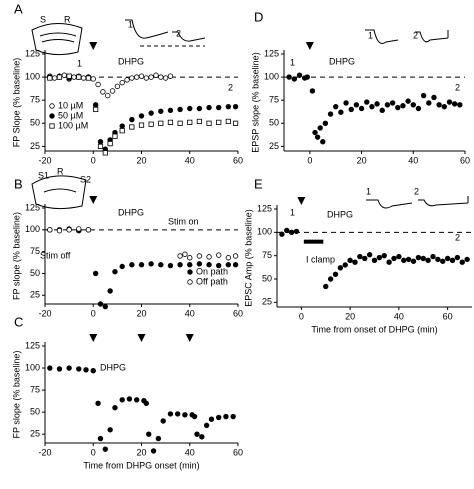  What do you see at coordinates (67, 19) in the screenshot?
I see `annotation: R` at bounding box center [67, 19].